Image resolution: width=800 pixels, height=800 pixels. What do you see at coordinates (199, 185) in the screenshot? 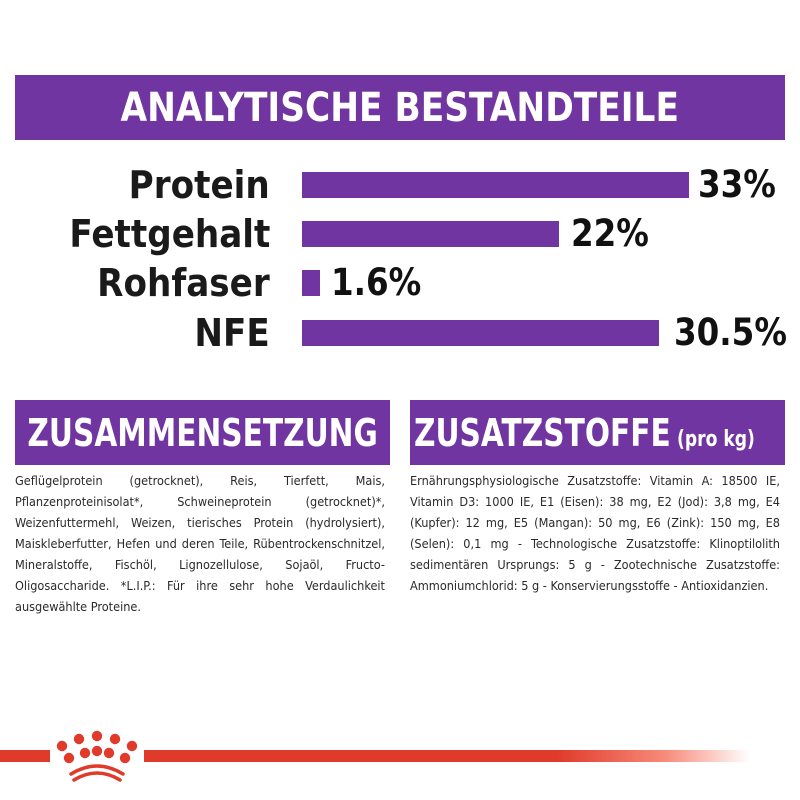
I see `row-label-protein: Protein` at bounding box center [199, 185].